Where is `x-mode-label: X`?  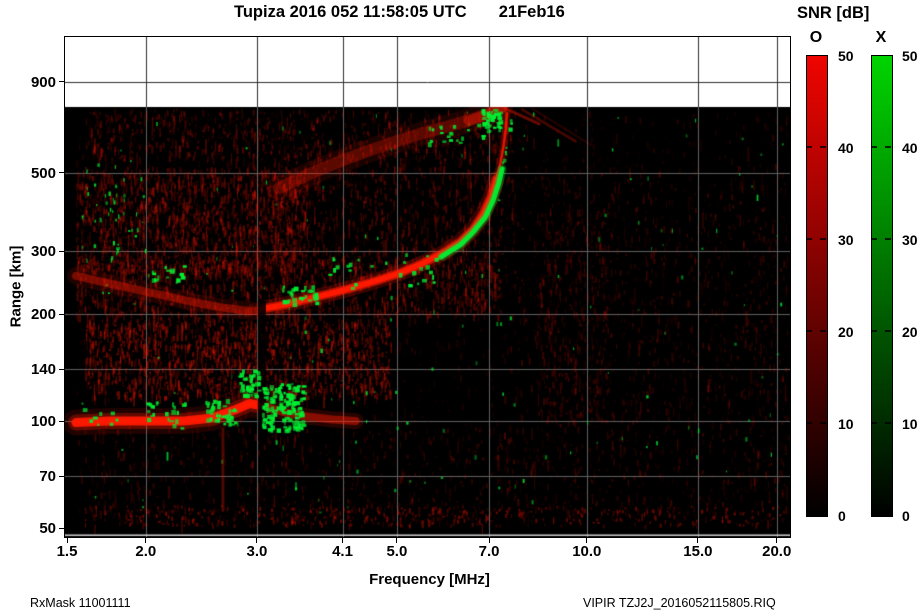
x-mode-label: X is located at coordinates (881, 37).